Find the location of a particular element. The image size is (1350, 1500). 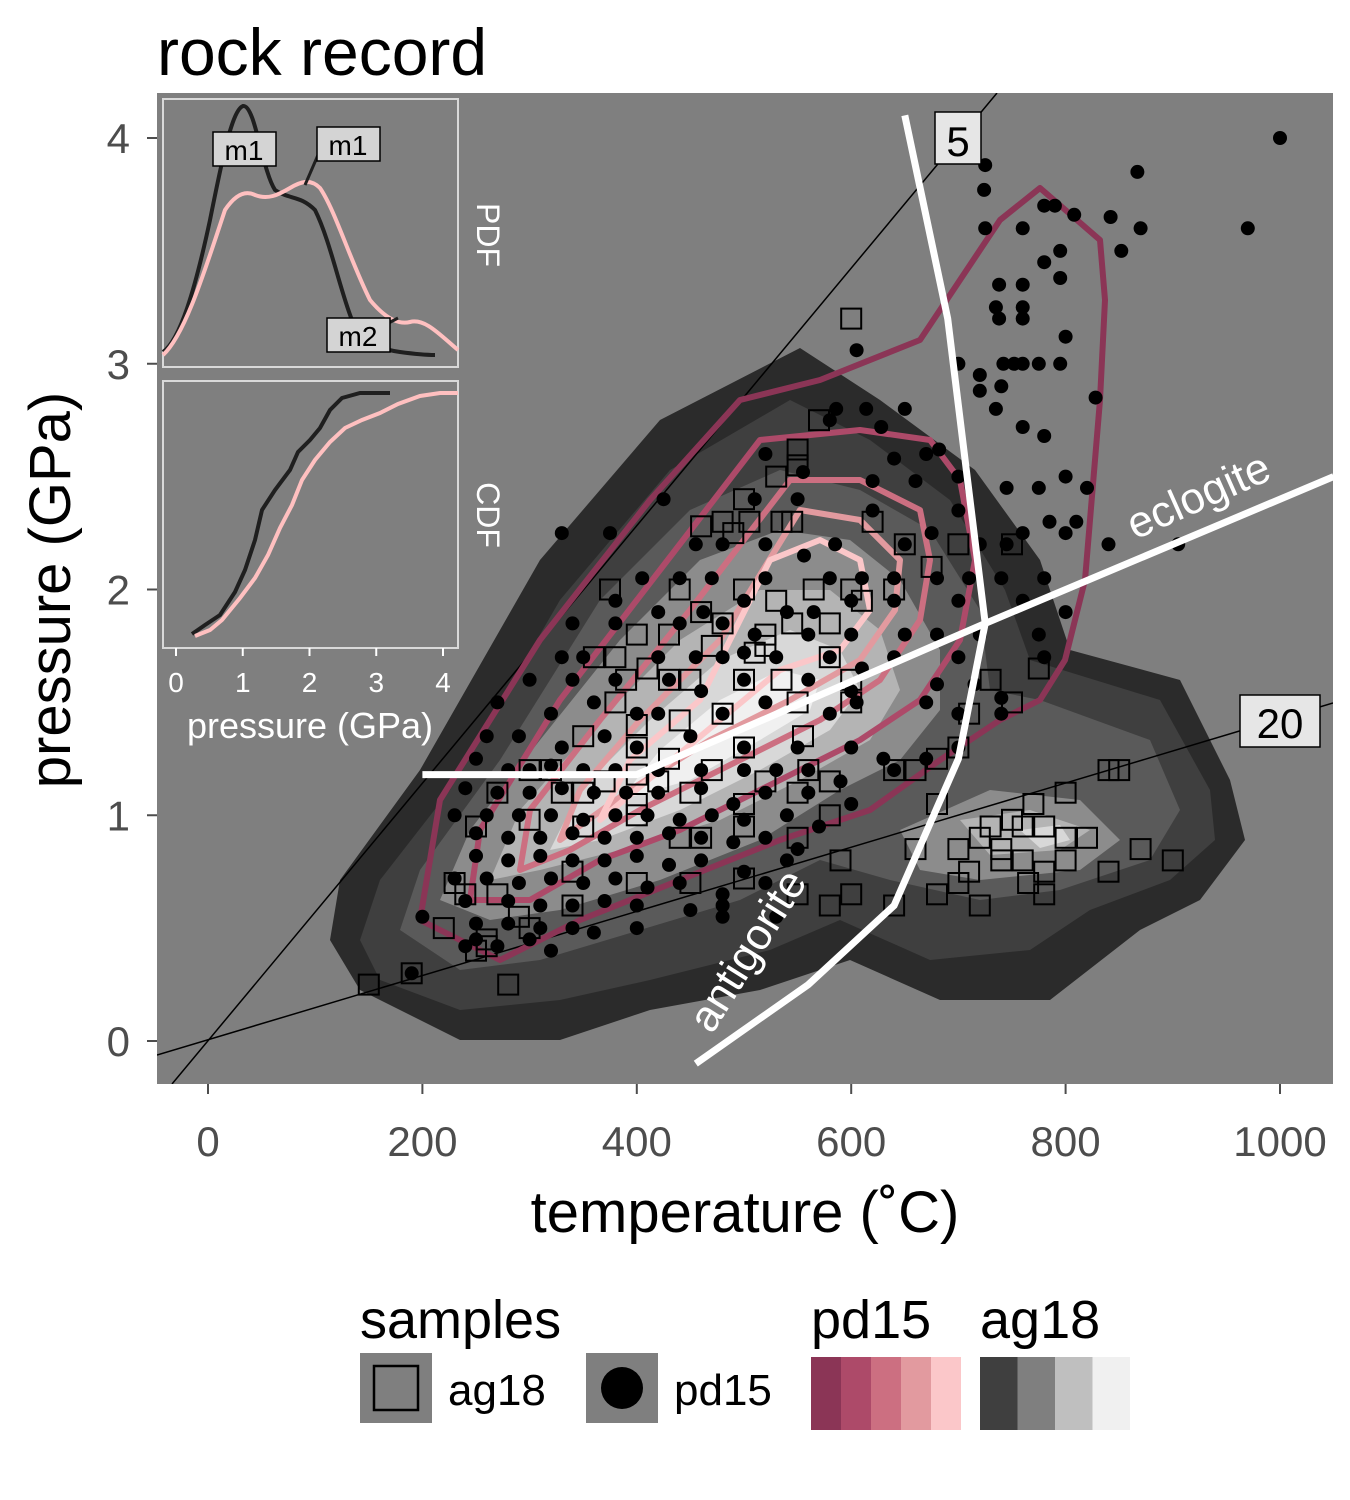

inset-label-m1-a: m1 is located at coordinates (244, 149).